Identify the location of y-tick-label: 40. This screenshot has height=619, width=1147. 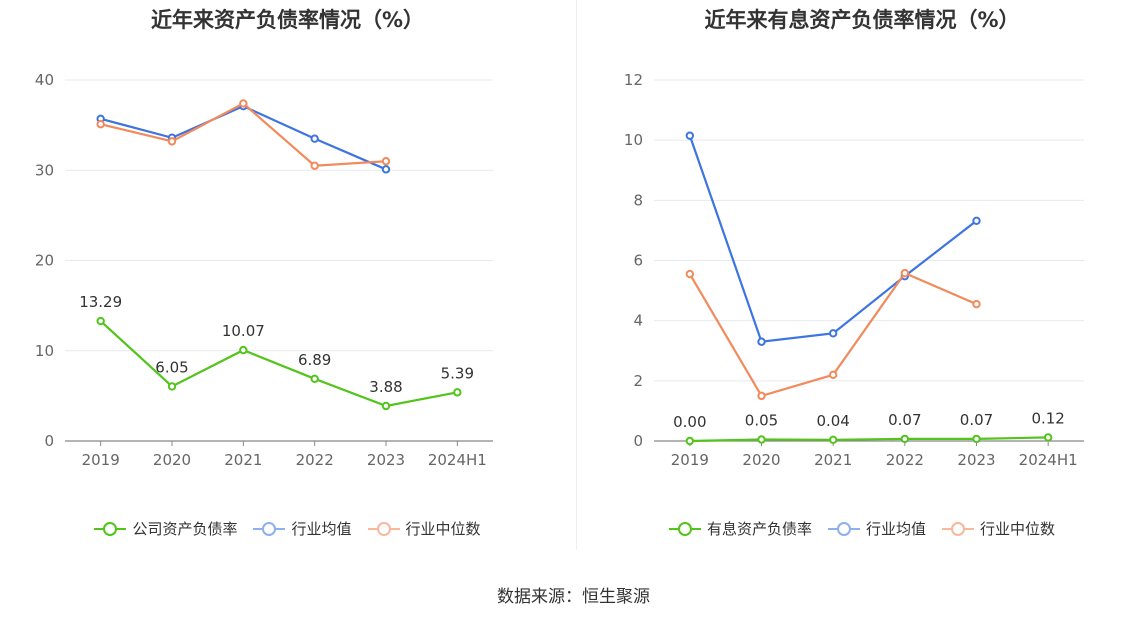
(44, 80).